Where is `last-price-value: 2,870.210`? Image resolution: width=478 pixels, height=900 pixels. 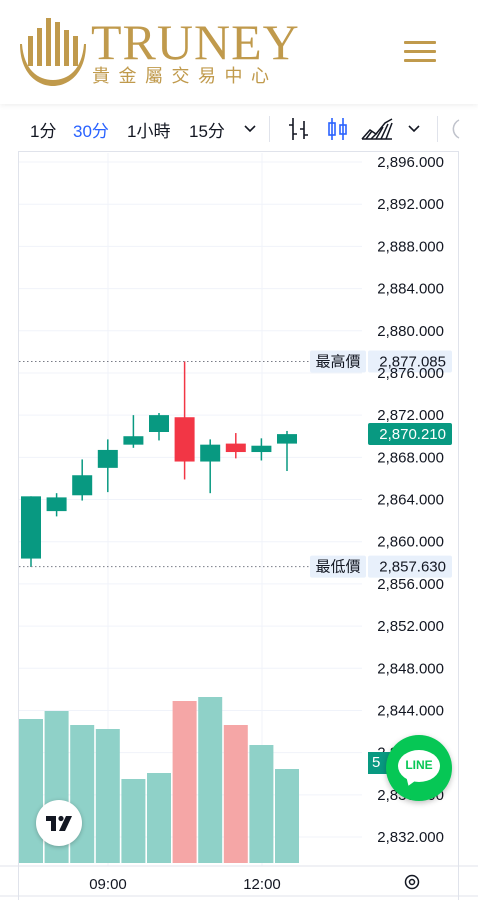 last-price-value: 2,870.210 is located at coordinates (412, 434).